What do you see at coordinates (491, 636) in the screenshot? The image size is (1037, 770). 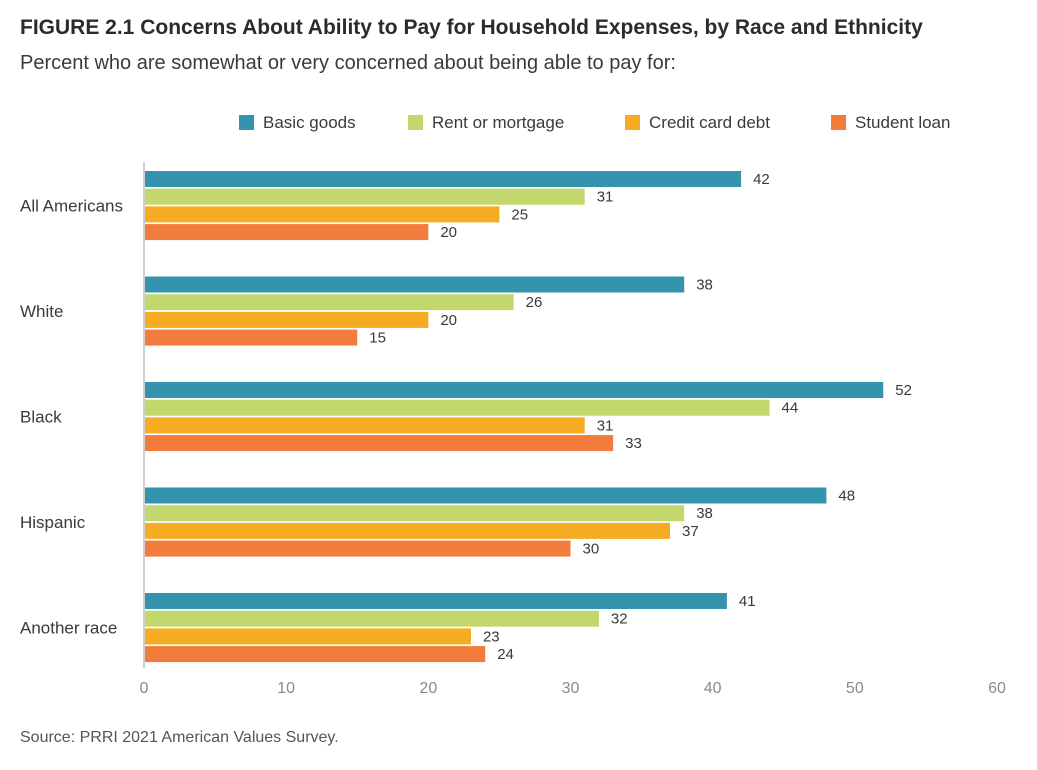 I see `data-label: 23` at bounding box center [491, 636].